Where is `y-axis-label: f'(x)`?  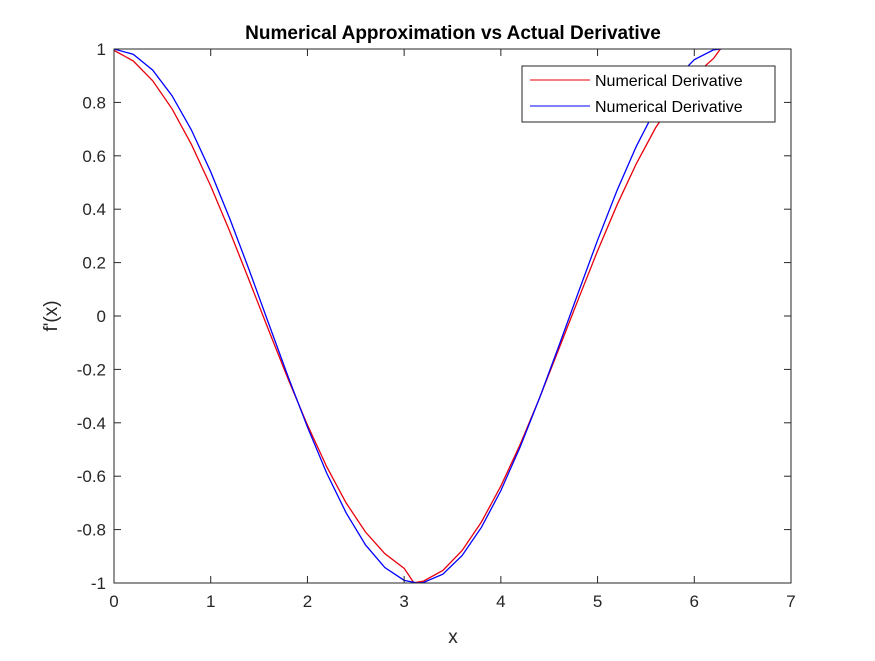
y-axis-label: f'(x) is located at coordinates (51, 315).